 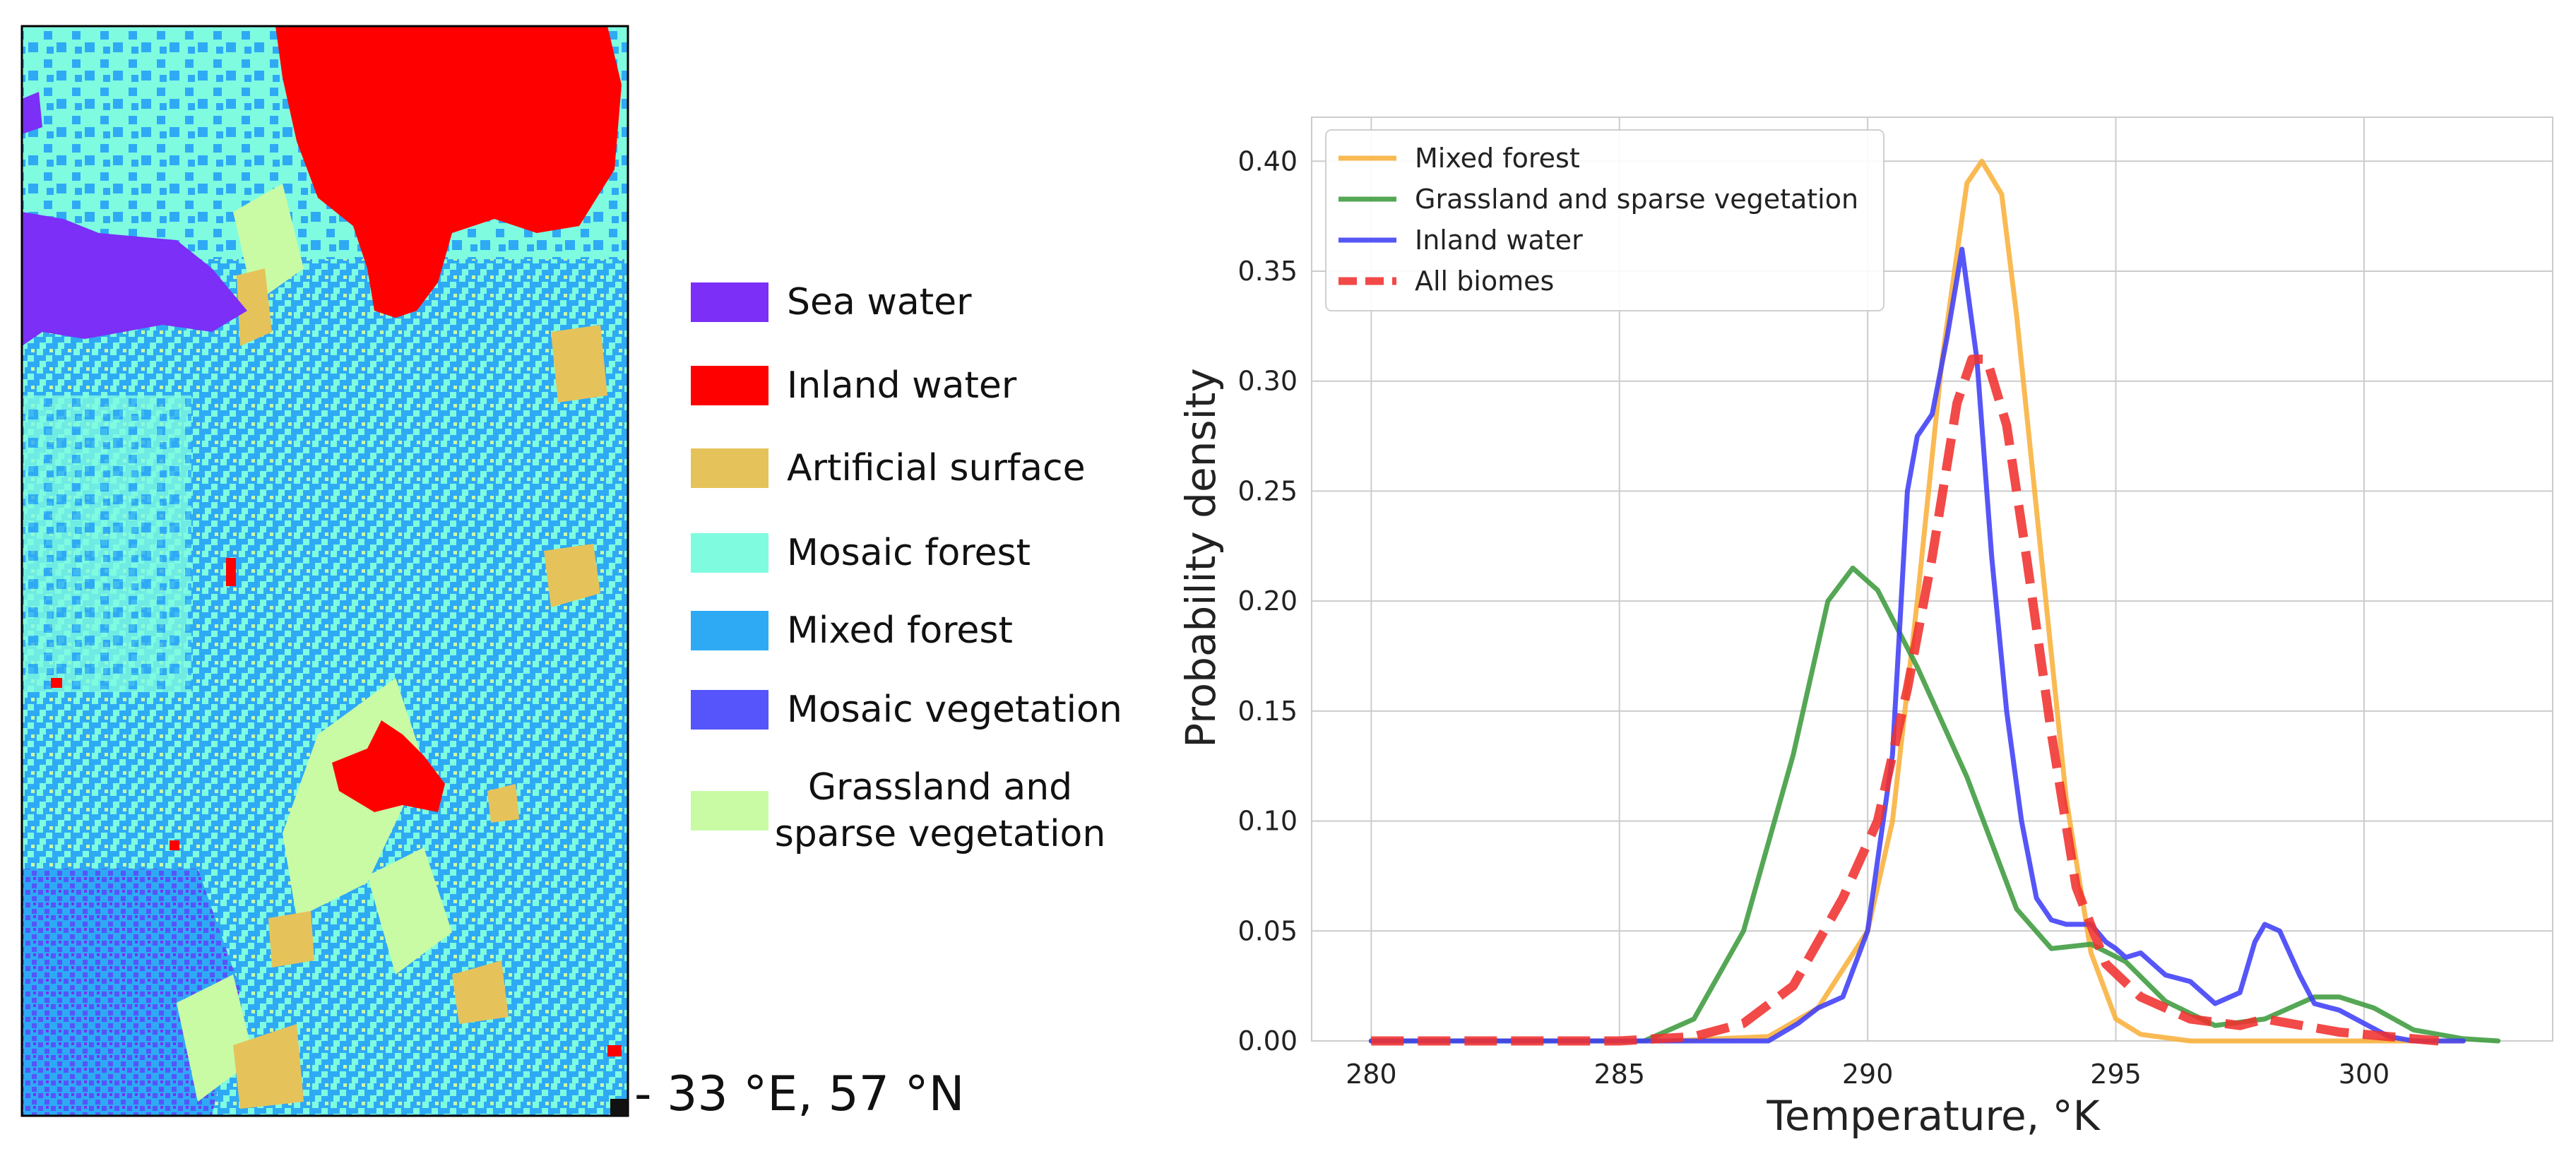 What do you see at coordinates (1267, 711) in the screenshot?
I see `y-tick-label: 0.15` at bounding box center [1267, 711].